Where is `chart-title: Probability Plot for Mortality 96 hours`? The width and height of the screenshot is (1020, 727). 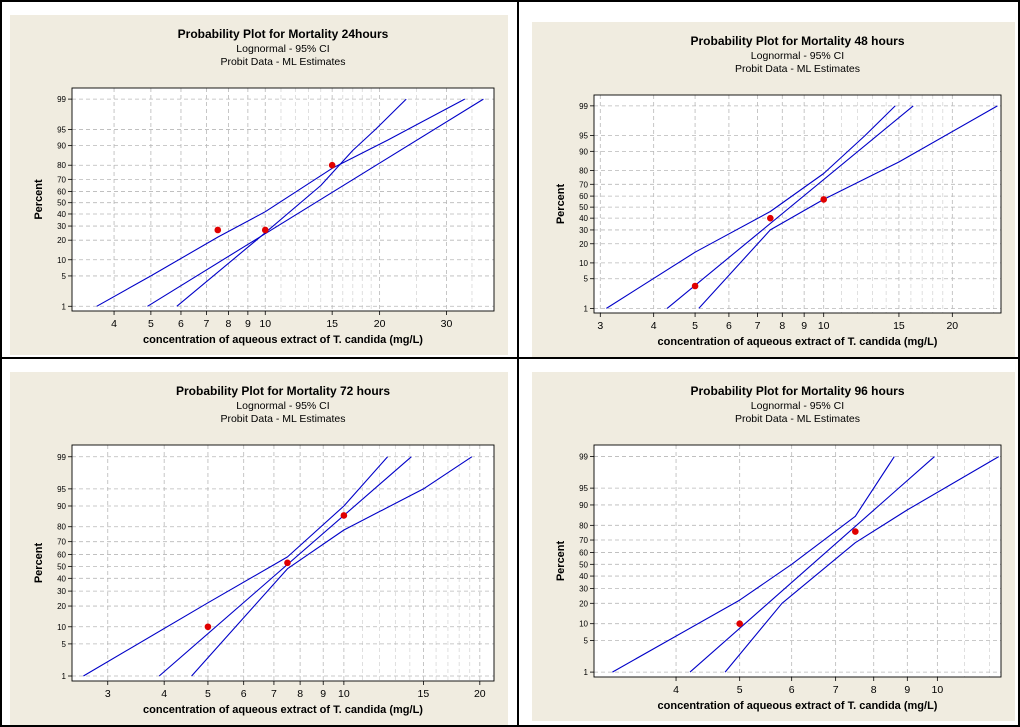
chart-title: Probability Plot for Mortality 96 hours is located at coordinates (797, 391).